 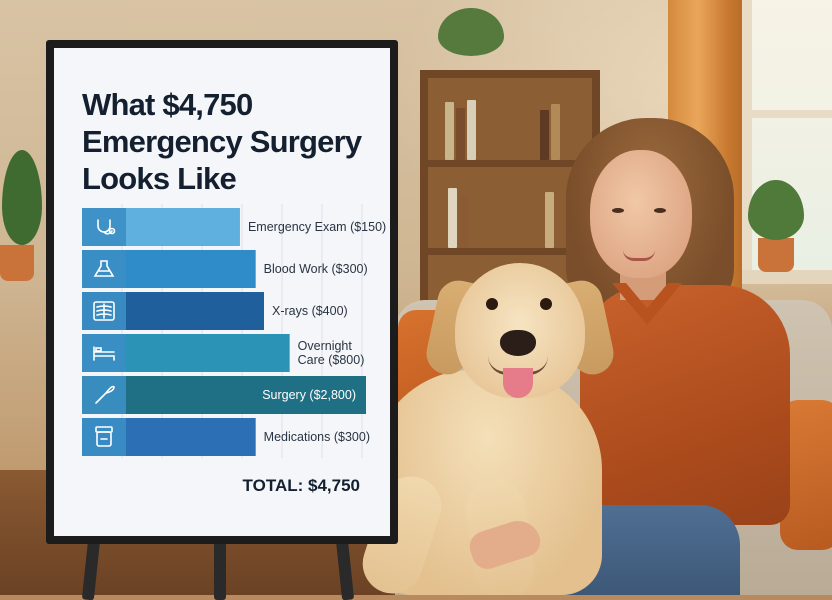 I want to click on flask-icon, so click(x=104, y=268).